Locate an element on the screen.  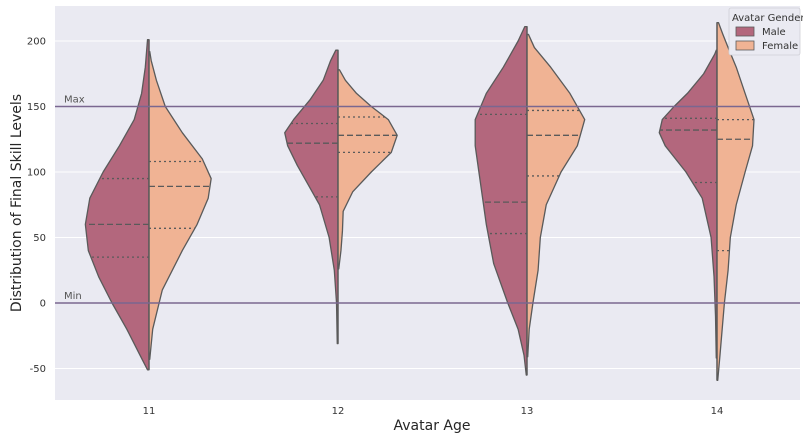
legend-title: Avatar Gender is located at coordinates (767, 18).